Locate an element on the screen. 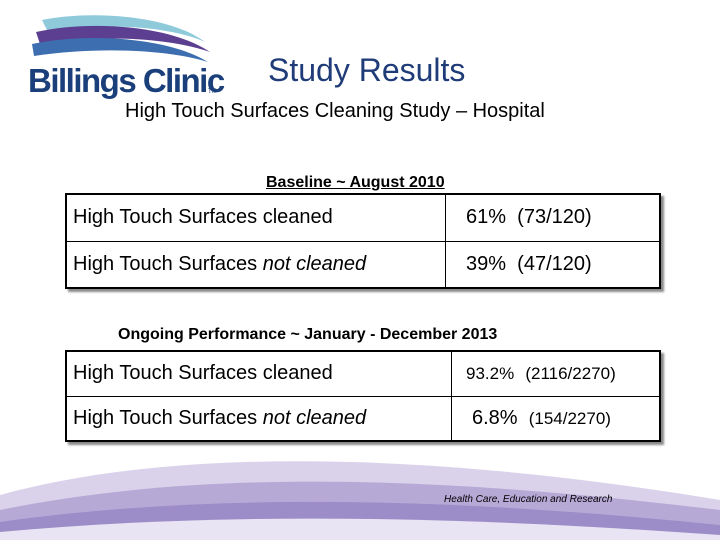  billings-clinic-logo: Billings Clinic TM is located at coordinates (122, 57).